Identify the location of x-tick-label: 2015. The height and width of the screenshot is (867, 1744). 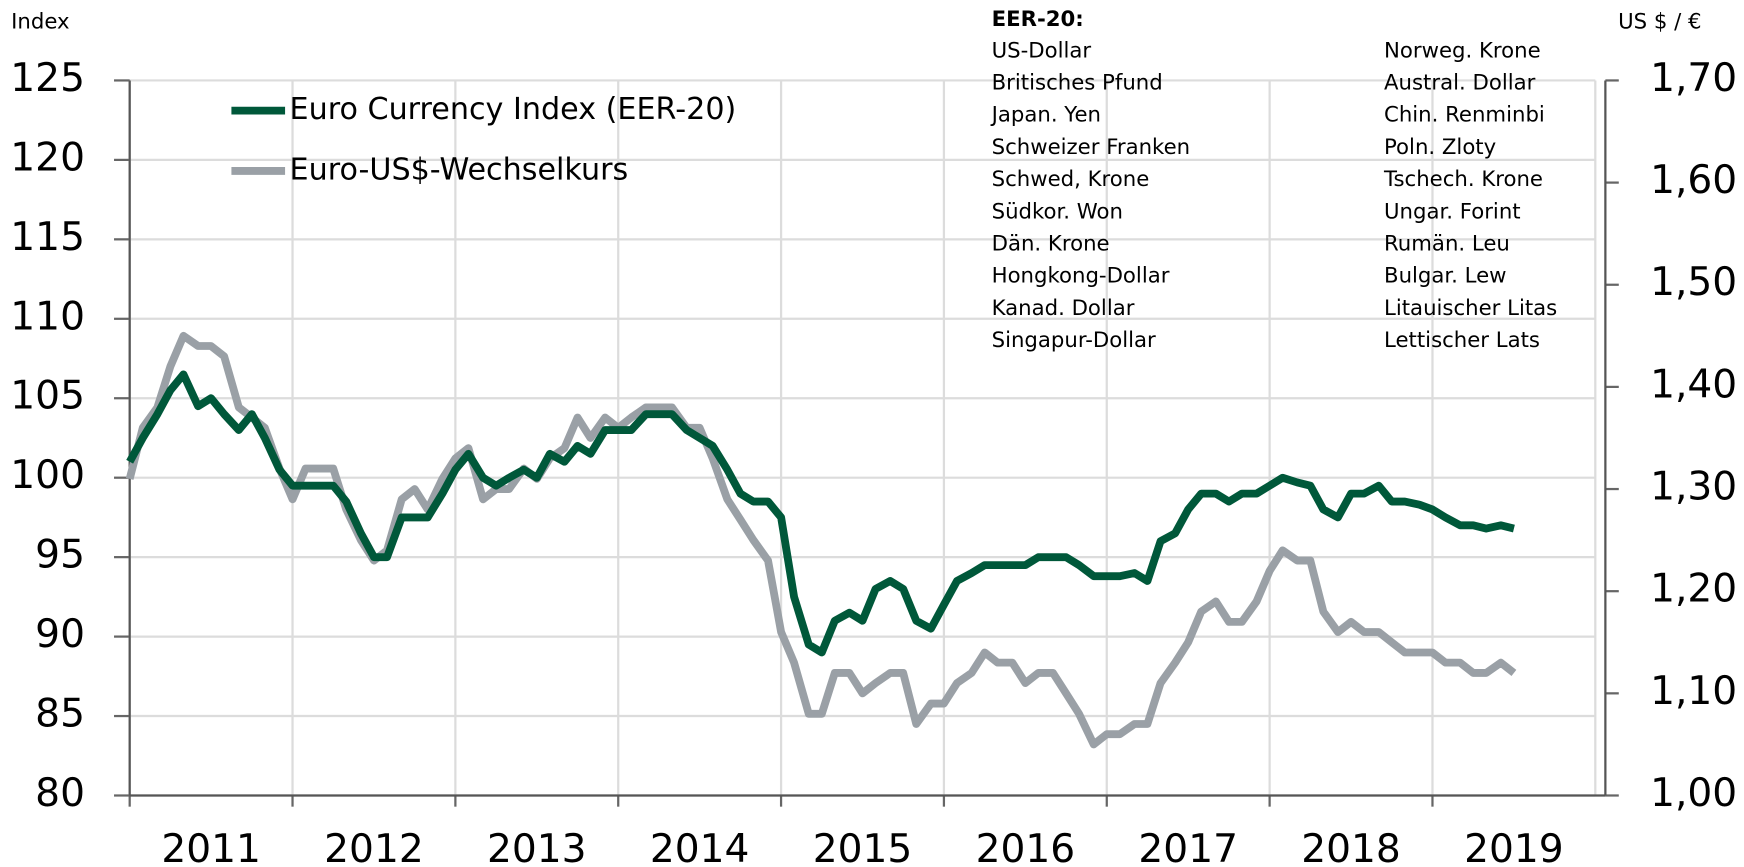
(863, 847).